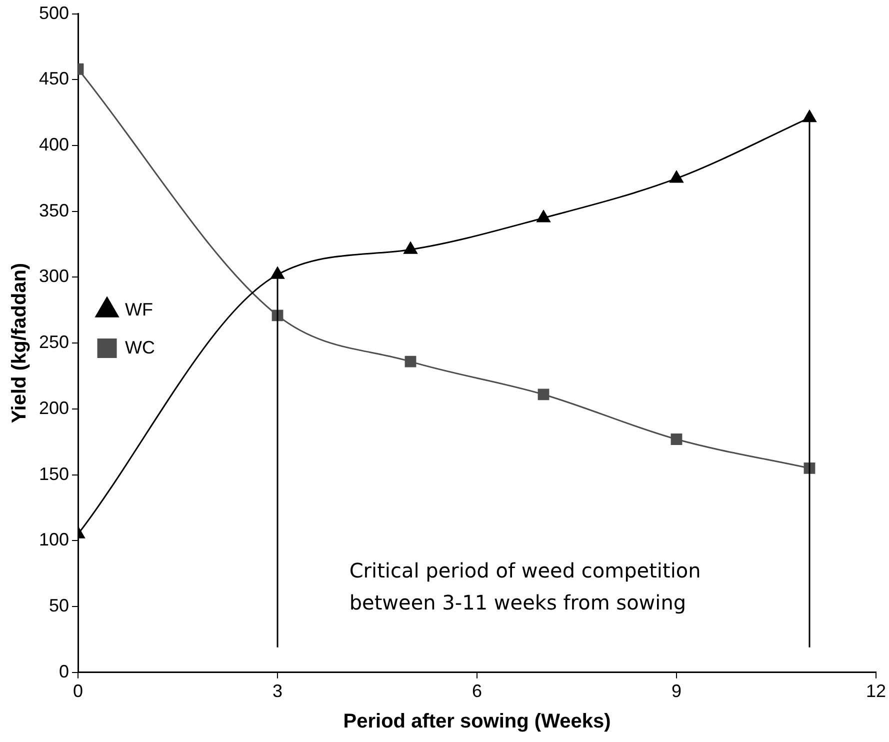  I want to click on y-tick-label: 300, so click(54, 276).